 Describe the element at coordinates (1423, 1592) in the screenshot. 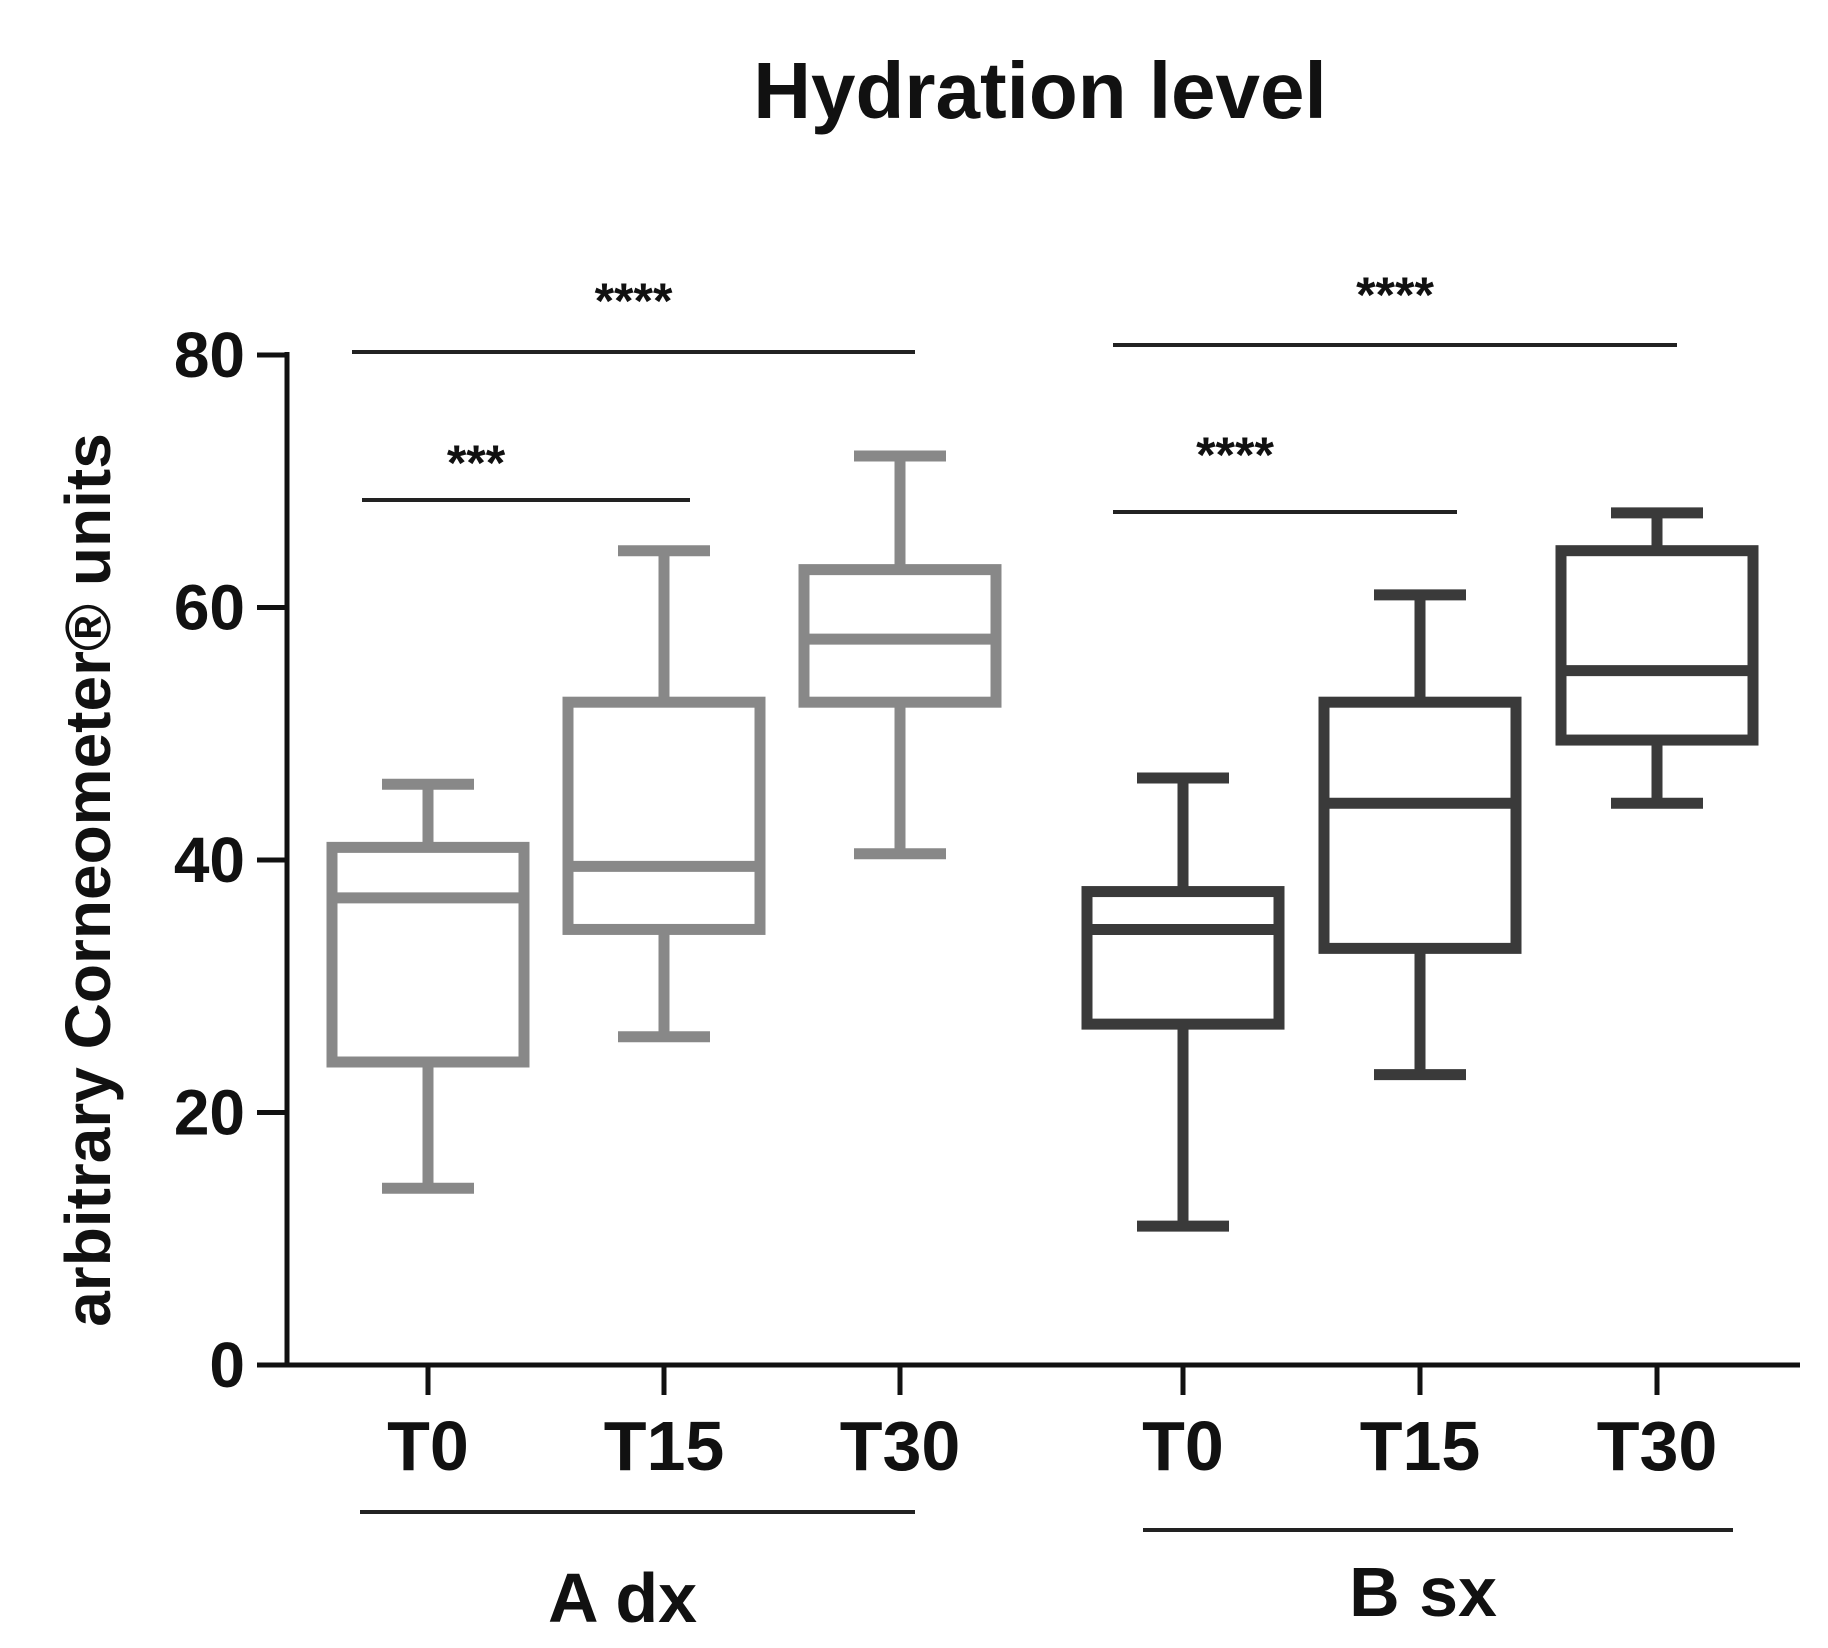

I see `group-label: B sx` at that location.